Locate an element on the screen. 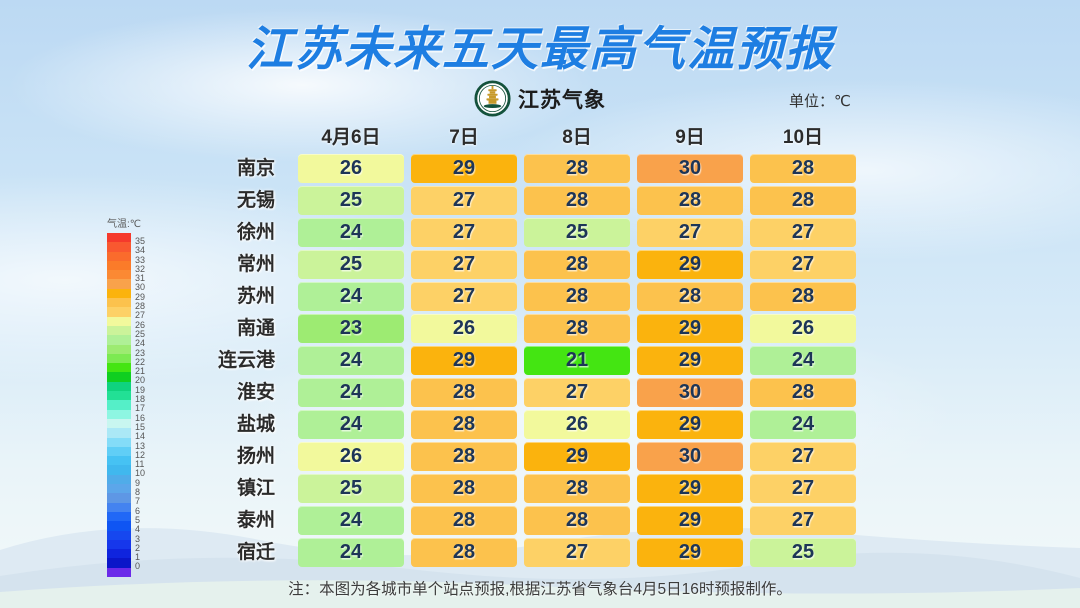 Image resolution: width=1080 pixels, height=608 pixels. colorbar-segment: 33 is located at coordinates (142, 257).